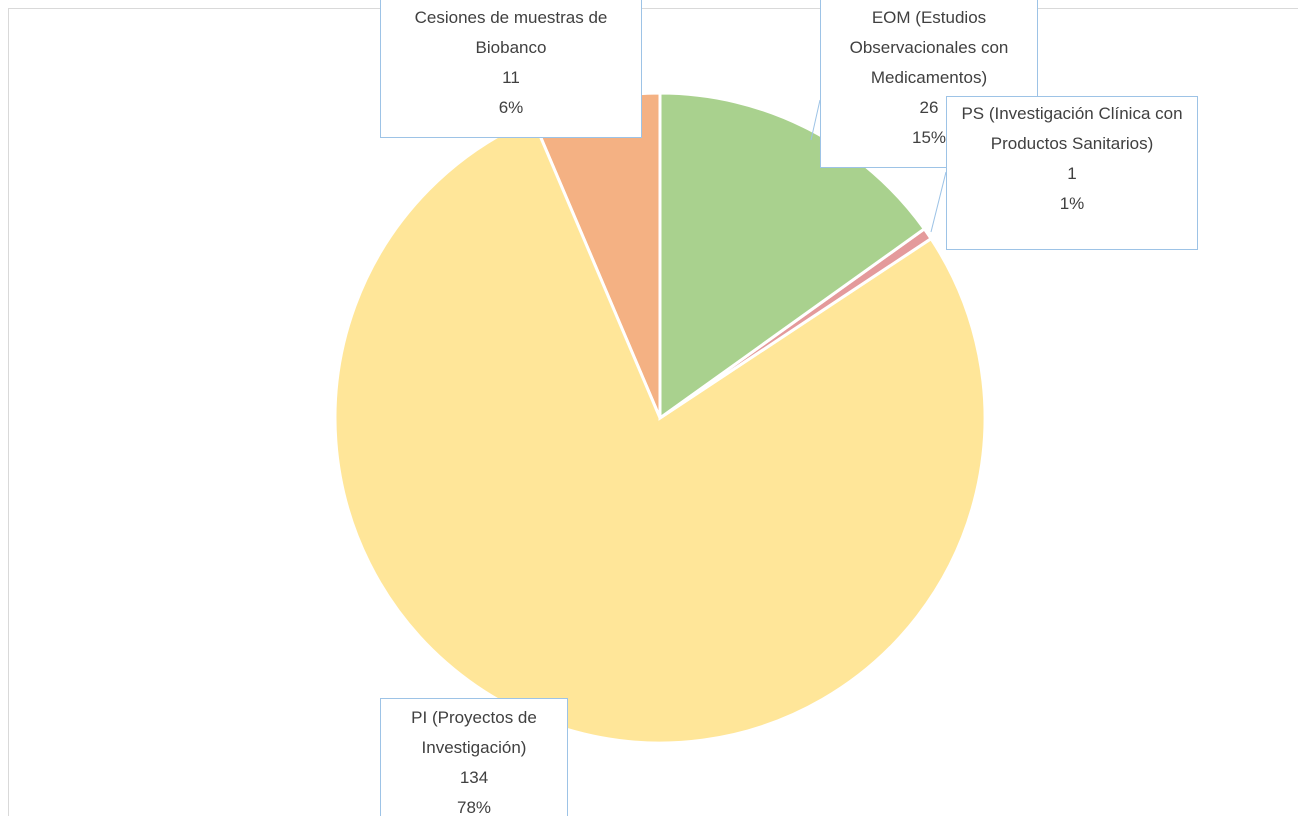 The height and width of the screenshot is (816, 1298). I want to click on label-value: 11, so click(511, 77).